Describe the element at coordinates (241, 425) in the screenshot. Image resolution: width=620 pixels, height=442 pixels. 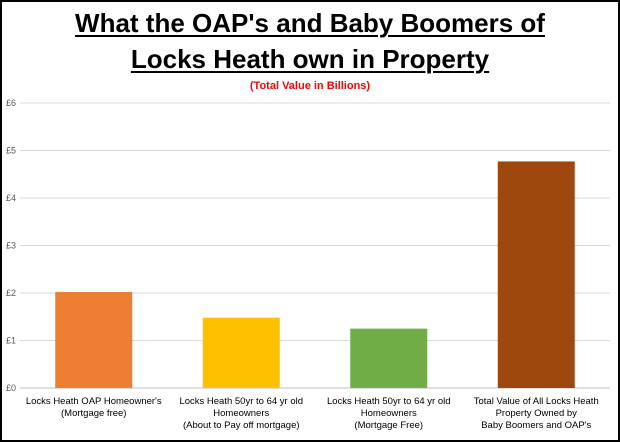
I see `x-category-label-line: (About to Pay off mortgage)` at that location.